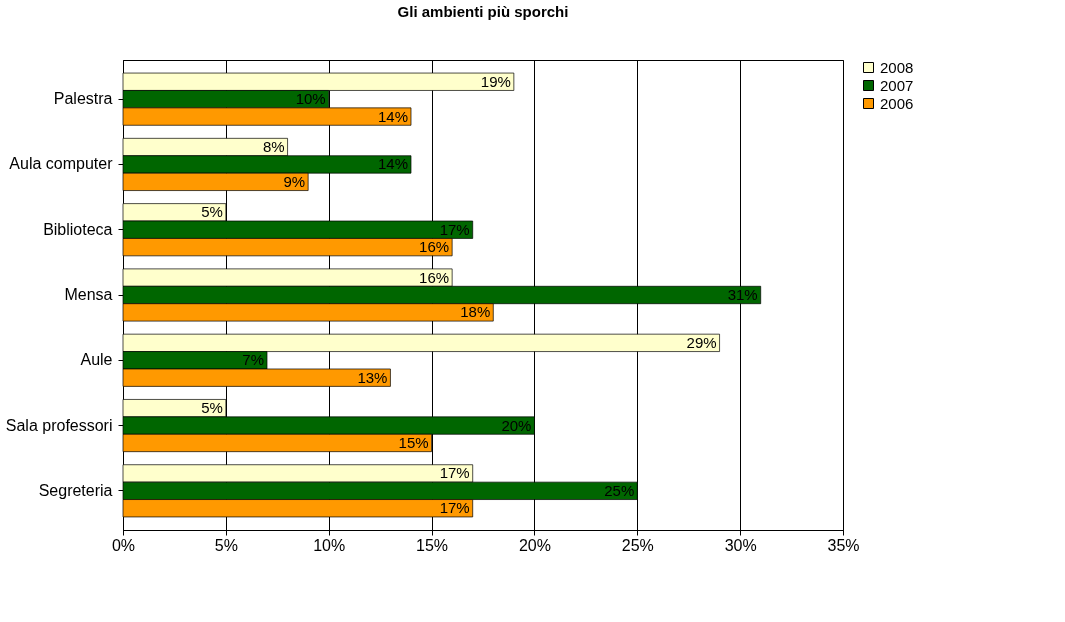 This screenshot has width=1065, height=622. Describe the element at coordinates (59, 425) in the screenshot. I see `y-tick-label: Sala professori` at that location.